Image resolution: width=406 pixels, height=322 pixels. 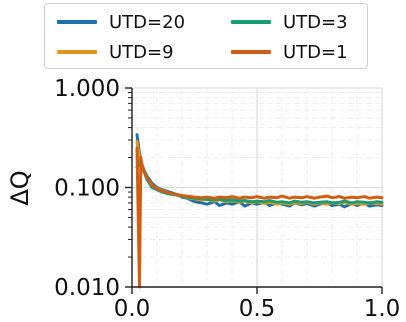 I want to click on legend-label-utd1: UTD=1, so click(x=315, y=52).